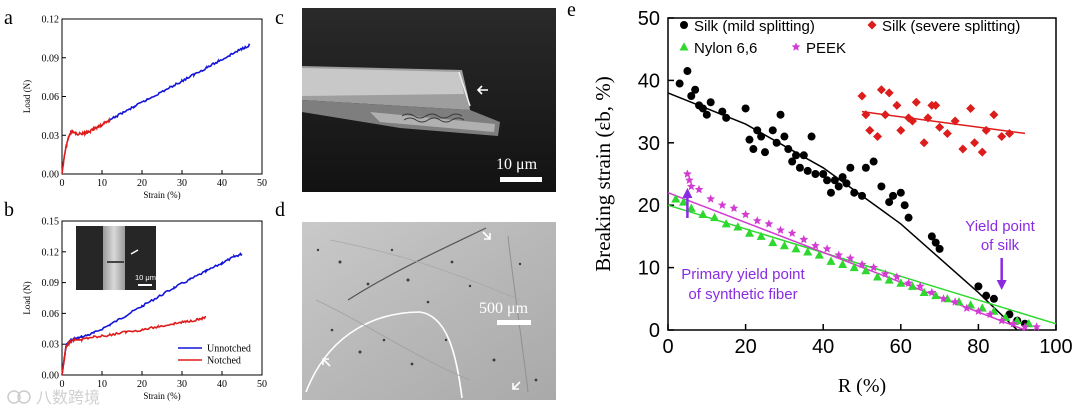 This screenshot has height=409, width=1080. I want to click on inset-scale-label: 10 μm, so click(145, 277).